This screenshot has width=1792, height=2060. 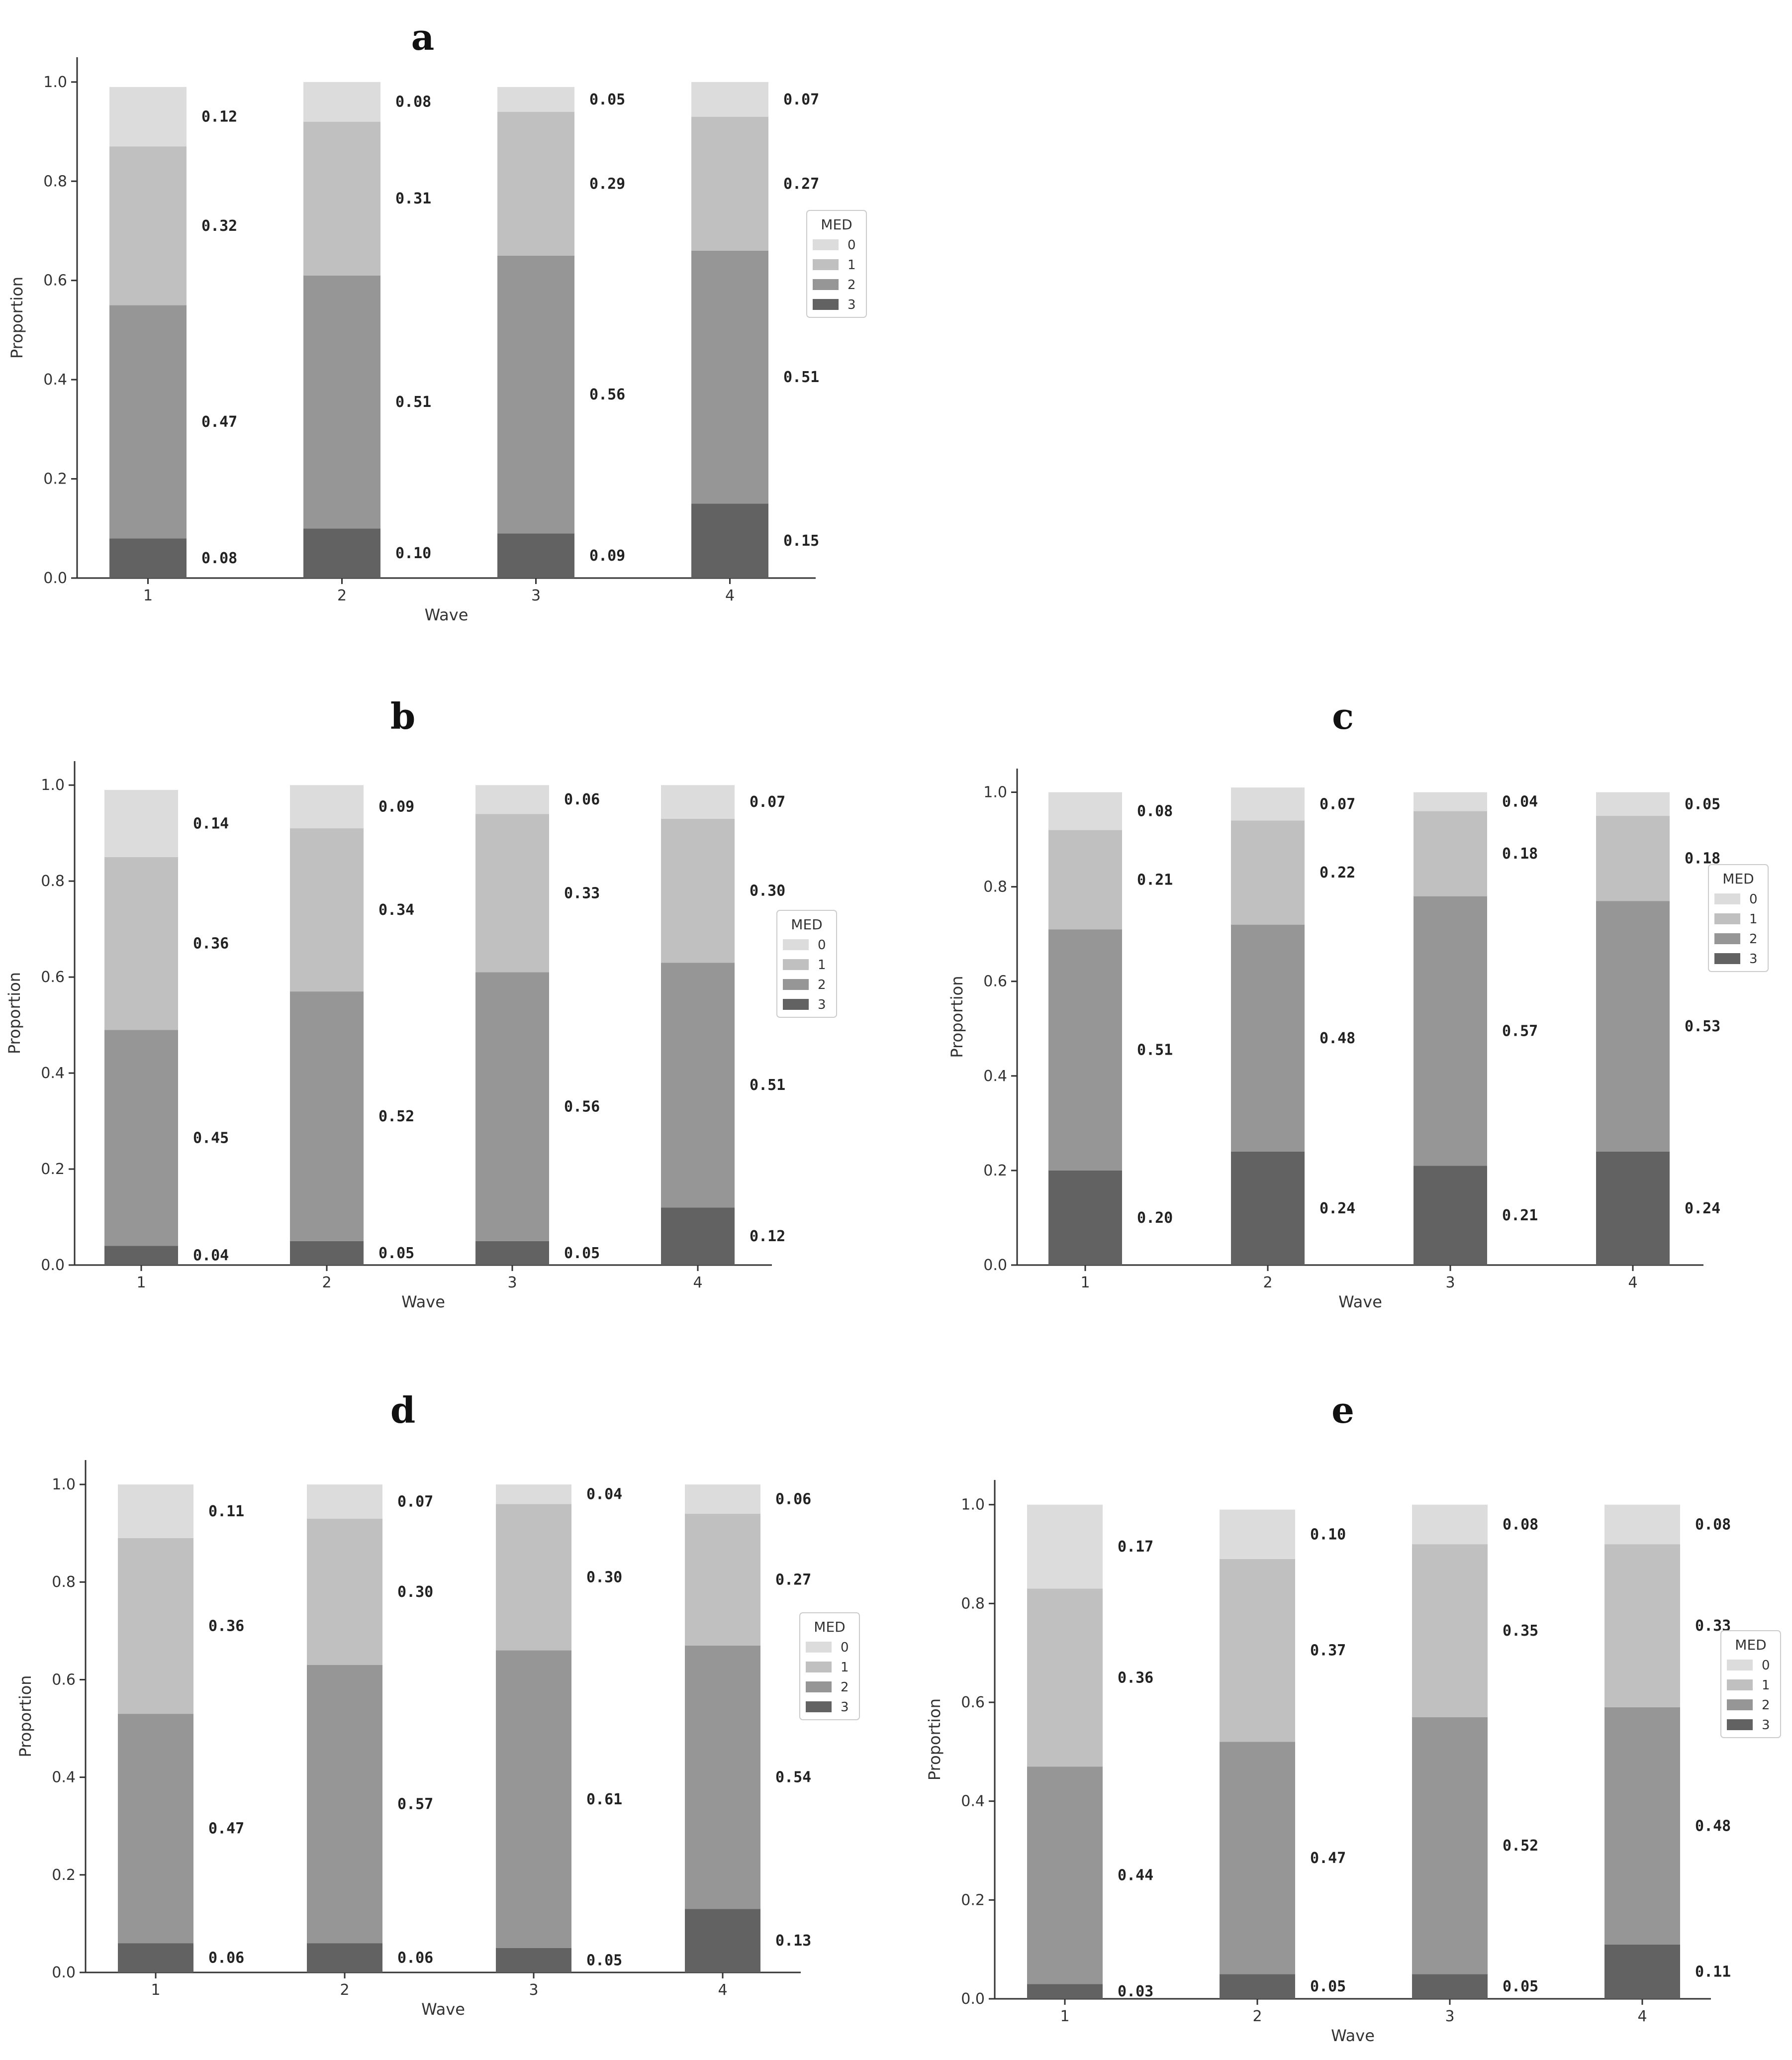 I want to click on data-label: 0.34, so click(x=396, y=910).